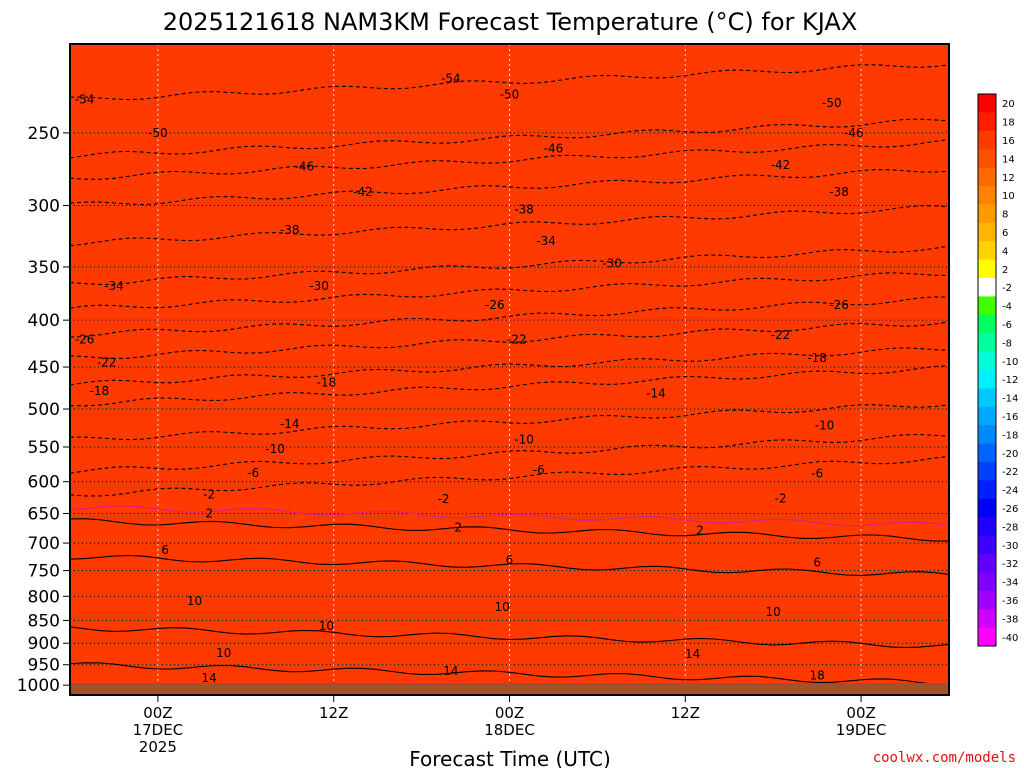 The height and width of the screenshot is (768, 1024). I want to click on x-tick-label: 17DEC, so click(158, 730).